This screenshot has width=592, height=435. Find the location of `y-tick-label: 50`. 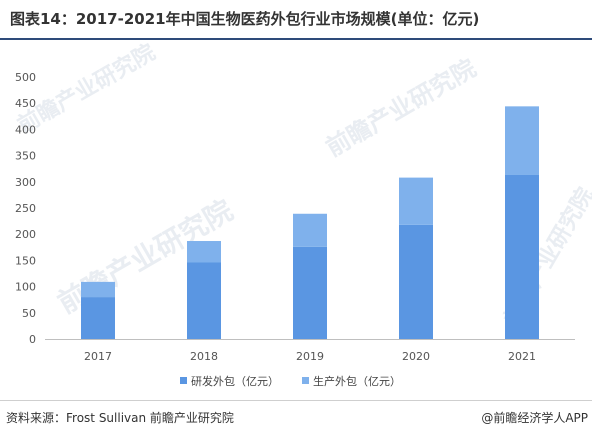

y-tick-label: 50 is located at coordinates (29, 313).